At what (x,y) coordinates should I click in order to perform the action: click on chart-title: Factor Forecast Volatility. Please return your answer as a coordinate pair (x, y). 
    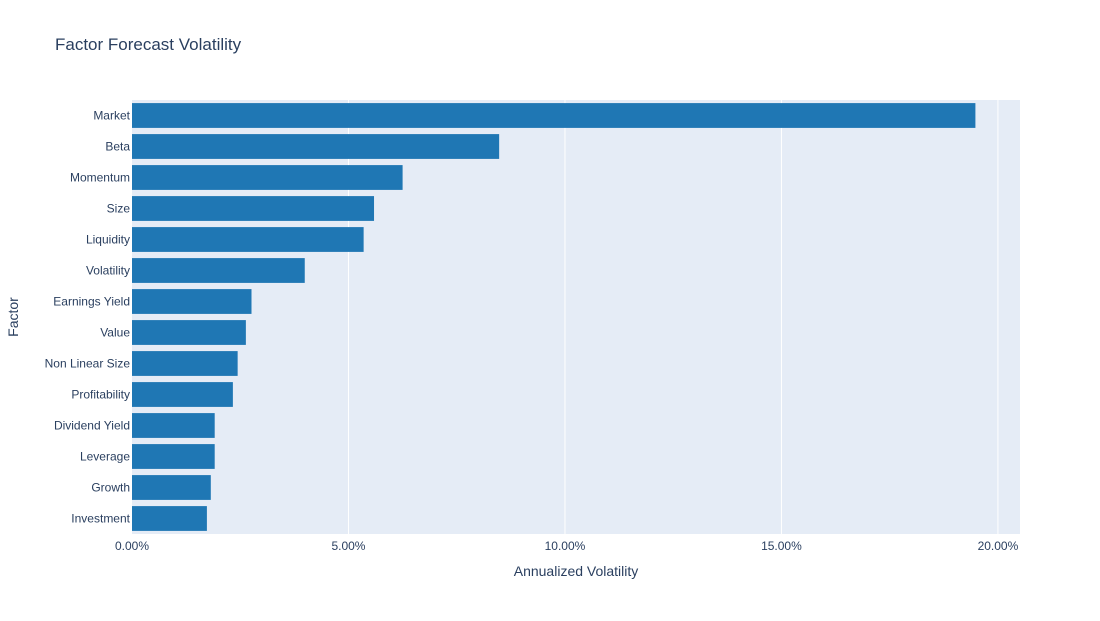
    Looking at the image, I should click on (148, 44).